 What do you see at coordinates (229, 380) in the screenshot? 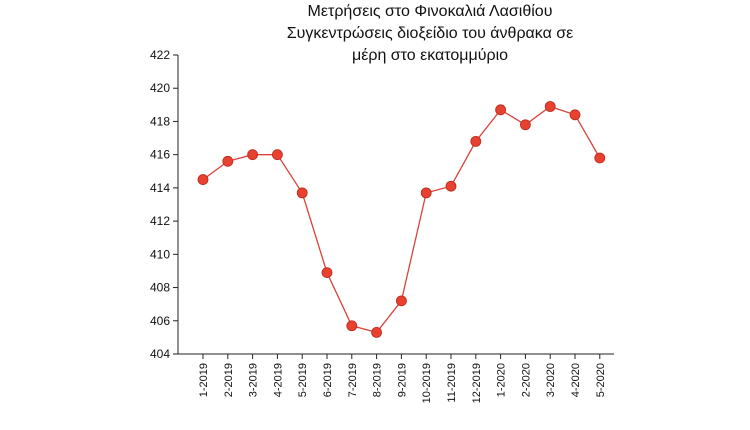
I see `x-tick-label: 2-2019` at bounding box center [229, 380].